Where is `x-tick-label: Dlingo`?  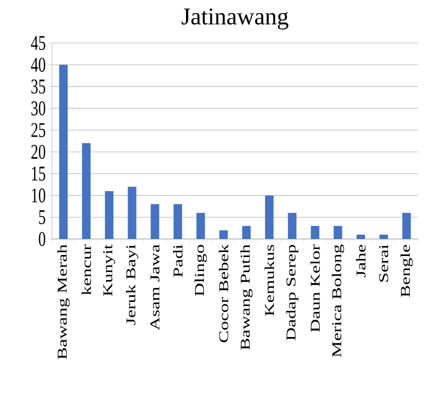
x-tick-label: Dlingo is located at coordinates (200, 270).